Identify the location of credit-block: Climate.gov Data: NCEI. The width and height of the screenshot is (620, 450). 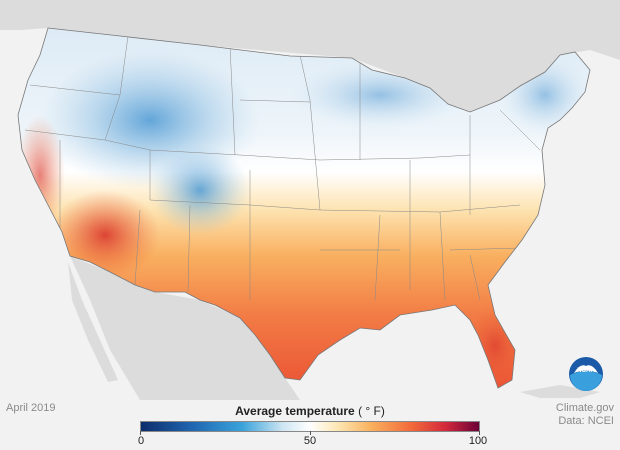
(585, 415).